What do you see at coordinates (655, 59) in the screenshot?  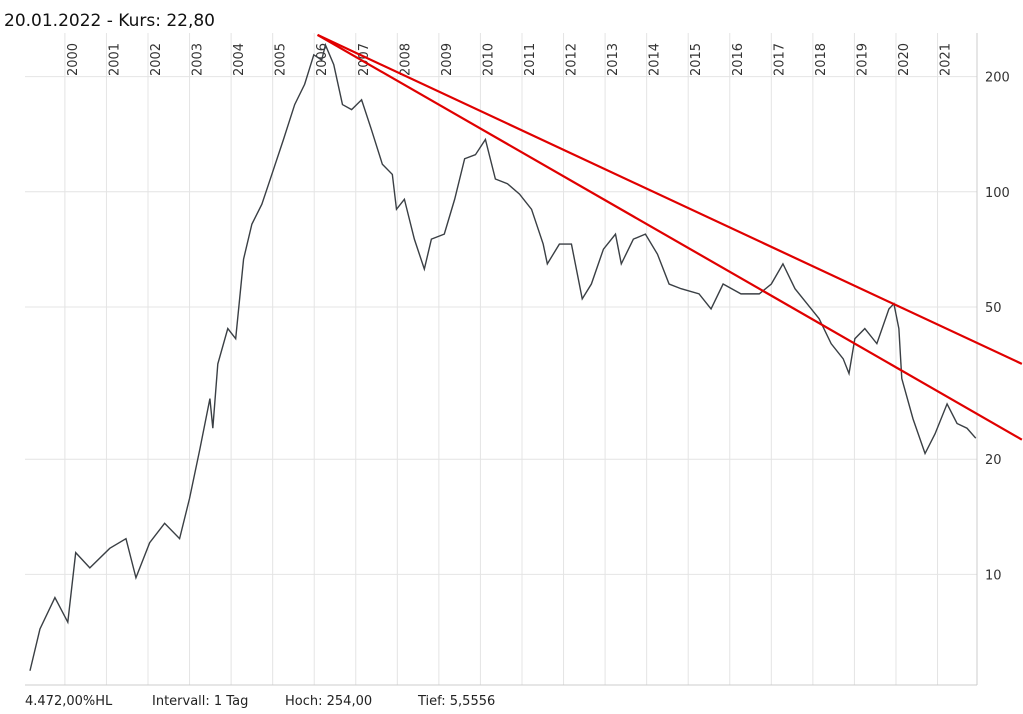 I see `x-tick-label: 2014` at bounding box center [655, 59].